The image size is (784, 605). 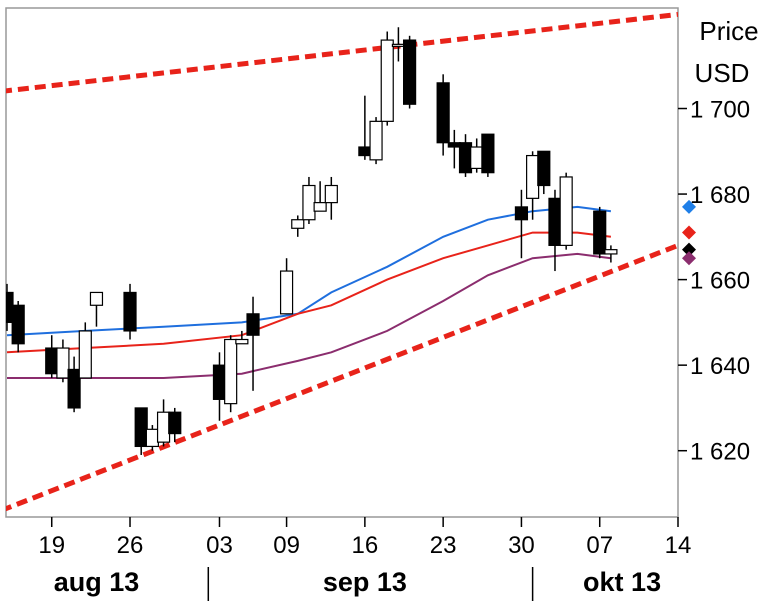 What do you see at coordinates (599, 545) in the screenshot?
I see `x-tick-label: 07` at bounding box center [599, 545].